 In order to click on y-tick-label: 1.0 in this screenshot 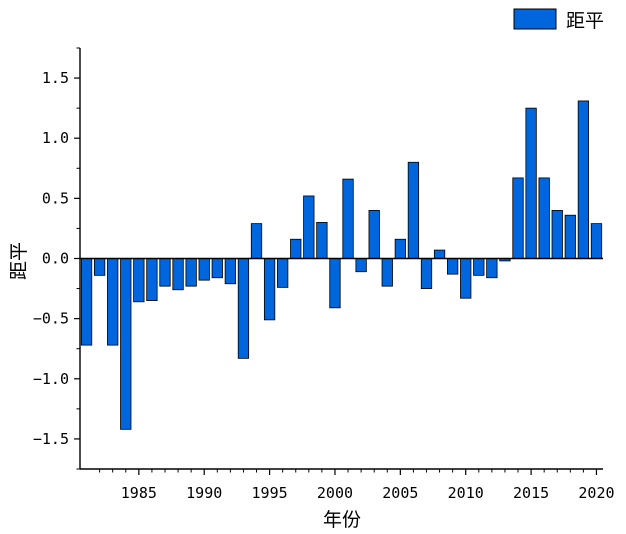, I will do `click(55, 138)`.